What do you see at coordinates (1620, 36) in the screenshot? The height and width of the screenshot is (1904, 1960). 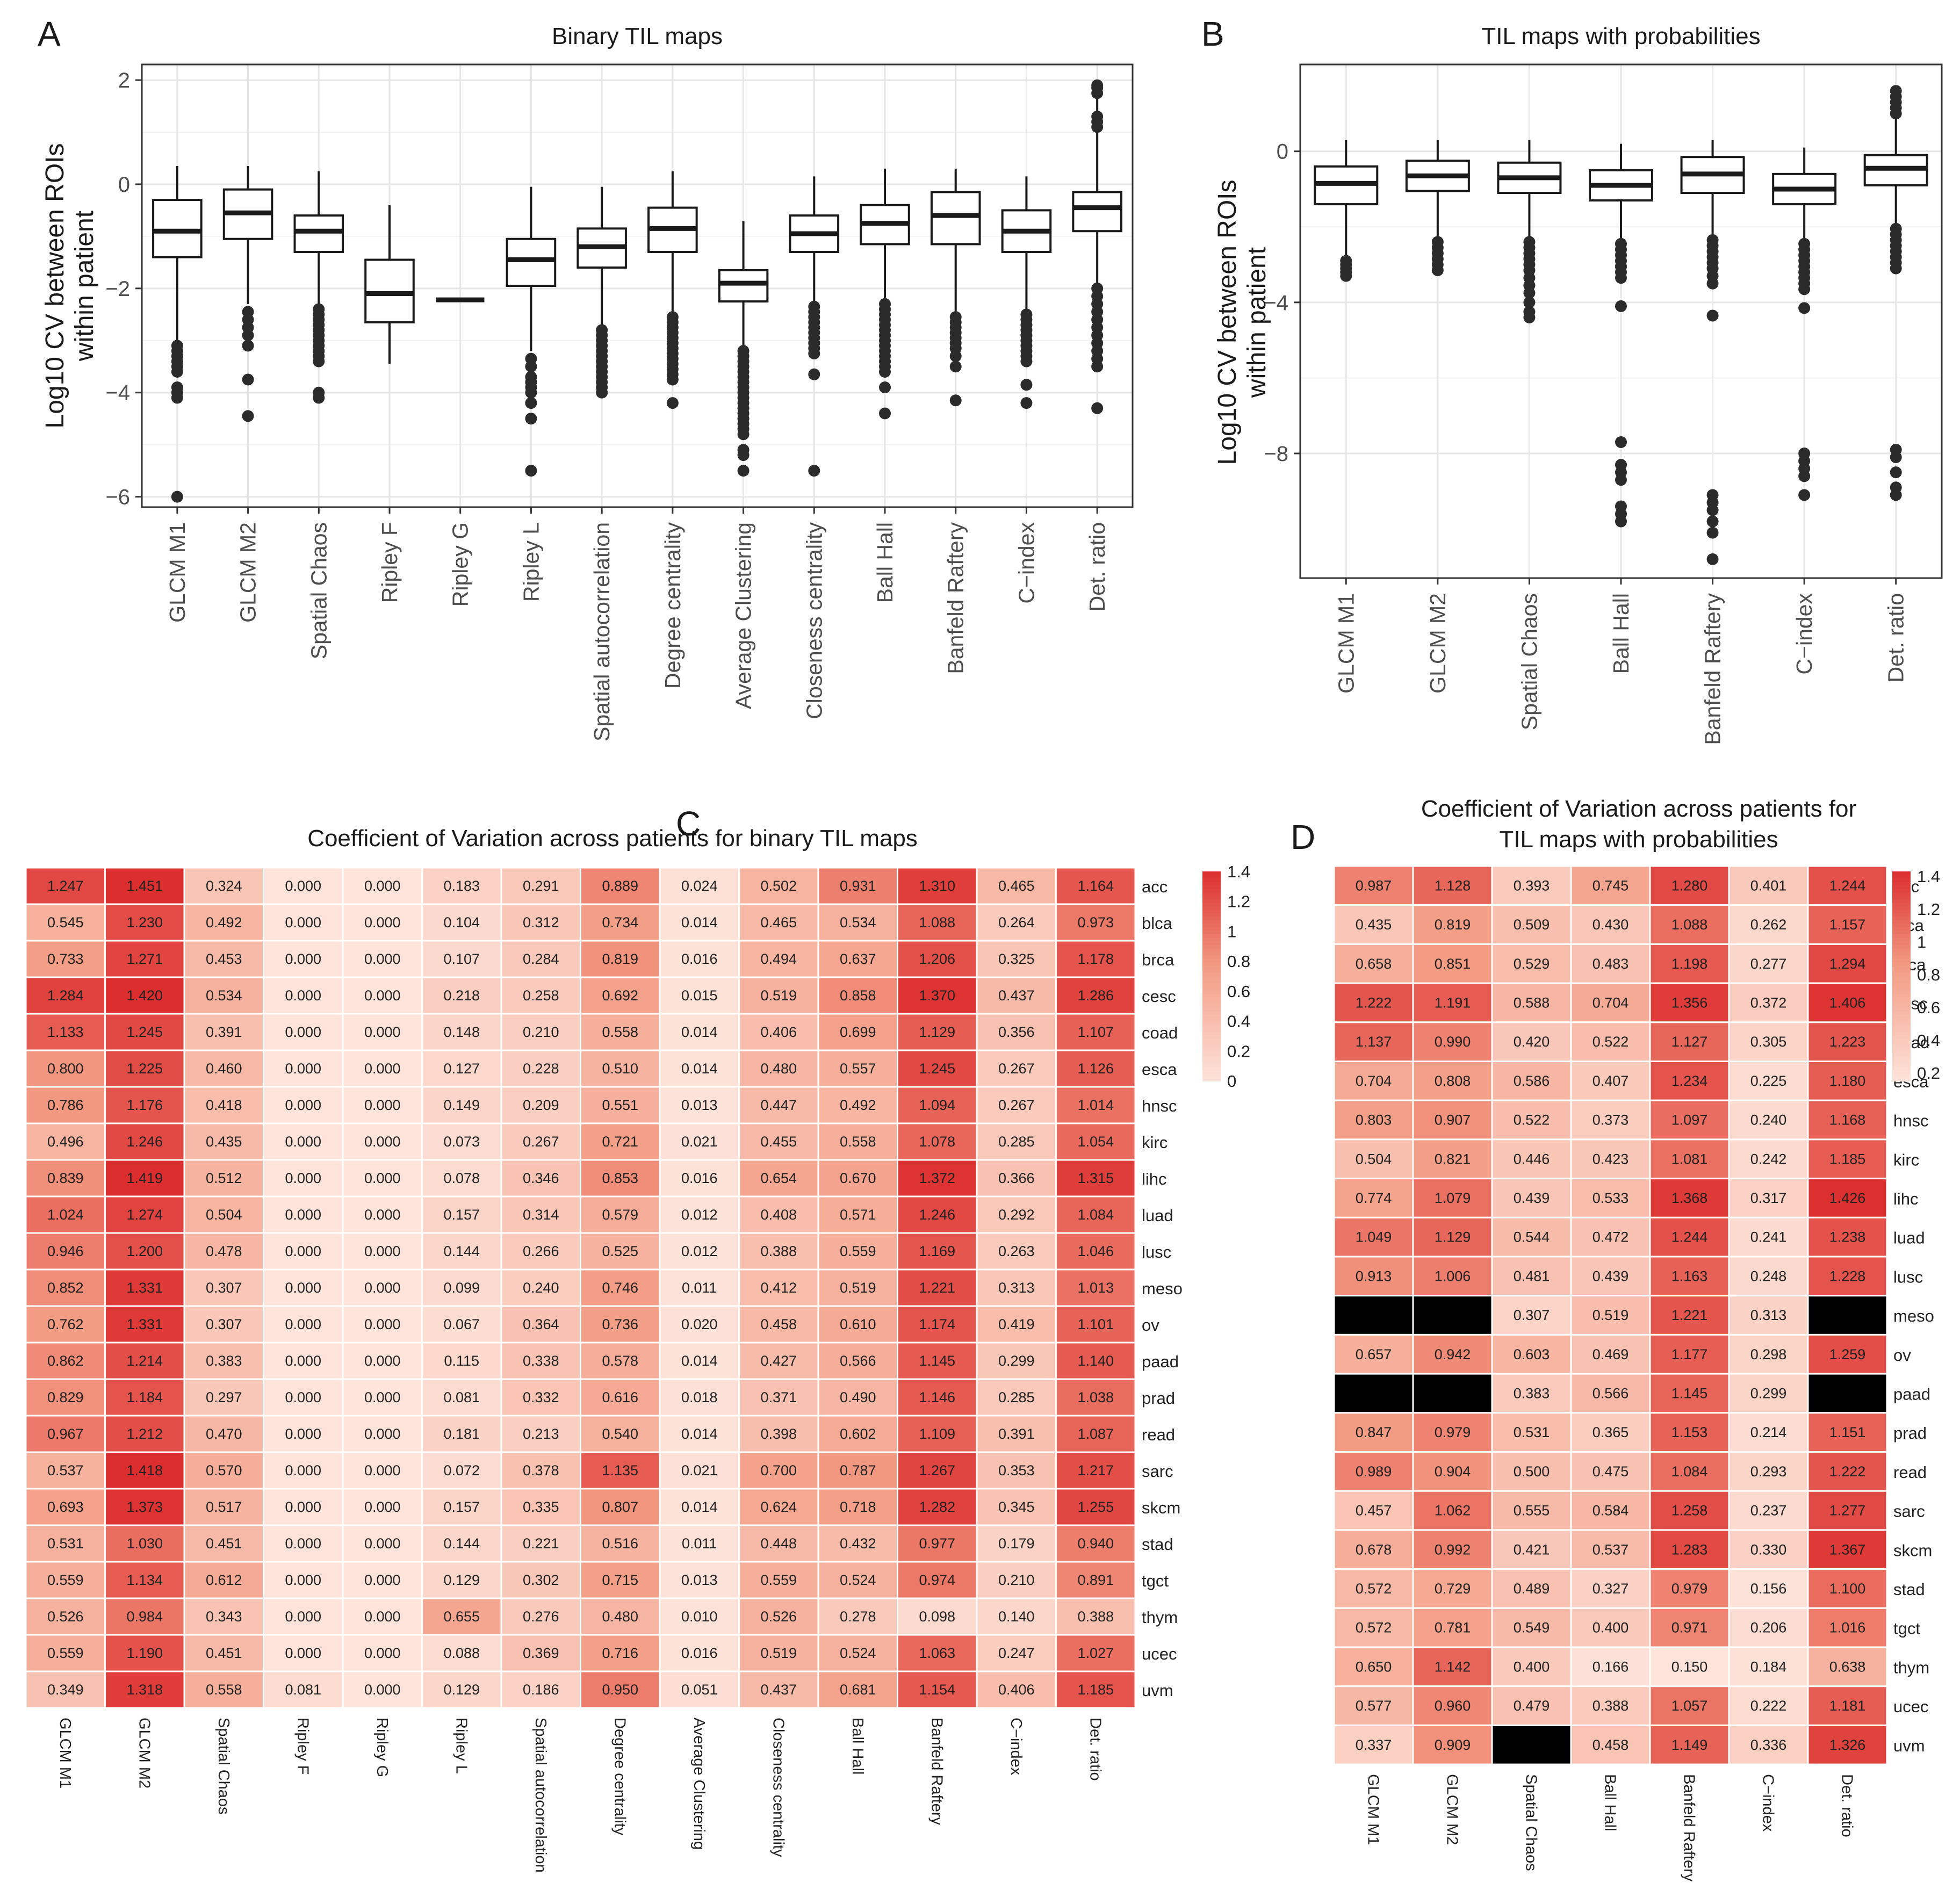 I see `chart-title: TIL maps with probabilities` at bounding box center [1620, 36].